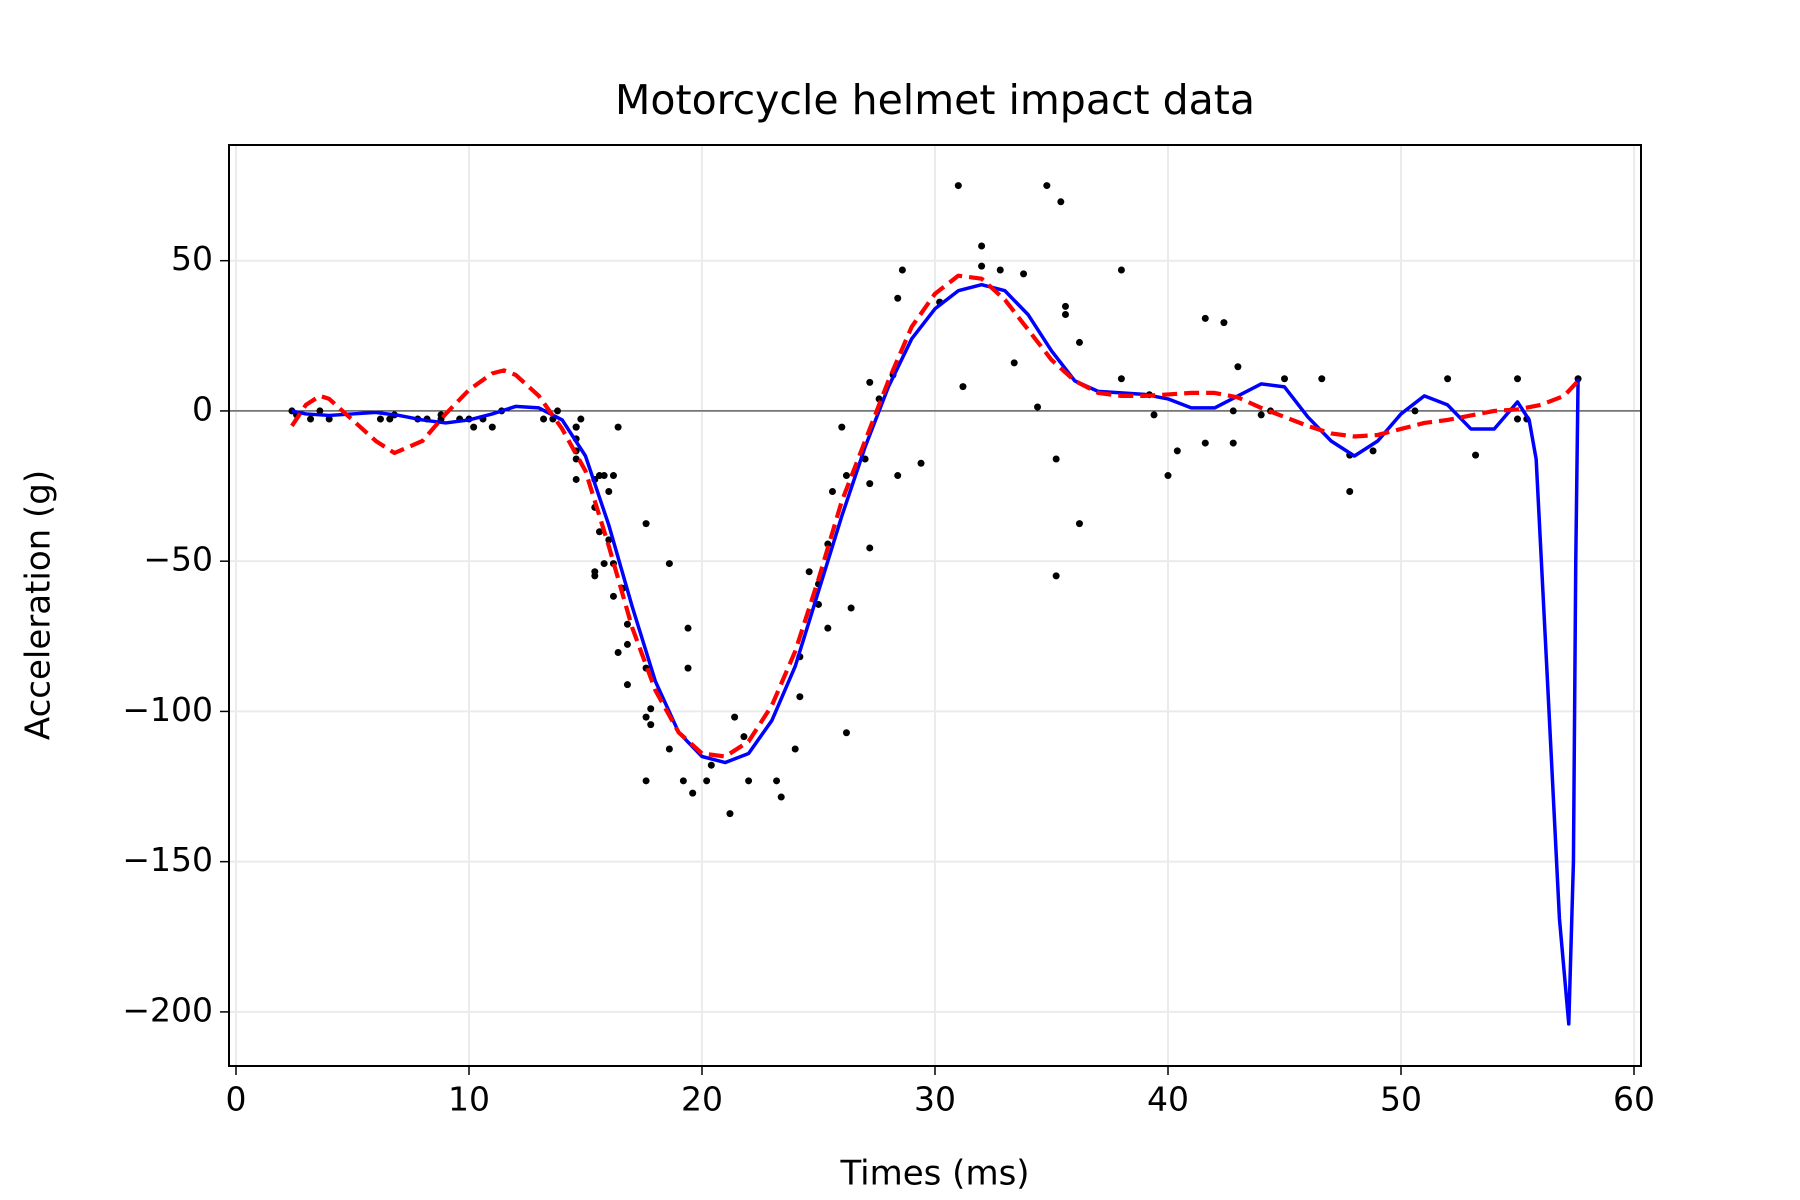 This screenshot has width=1800, height=1200. What do you see at coordinates (39, 605) in the screenshot?
I see `y-axis-label: Acceleration (g)` at bounding box center [39, 605].